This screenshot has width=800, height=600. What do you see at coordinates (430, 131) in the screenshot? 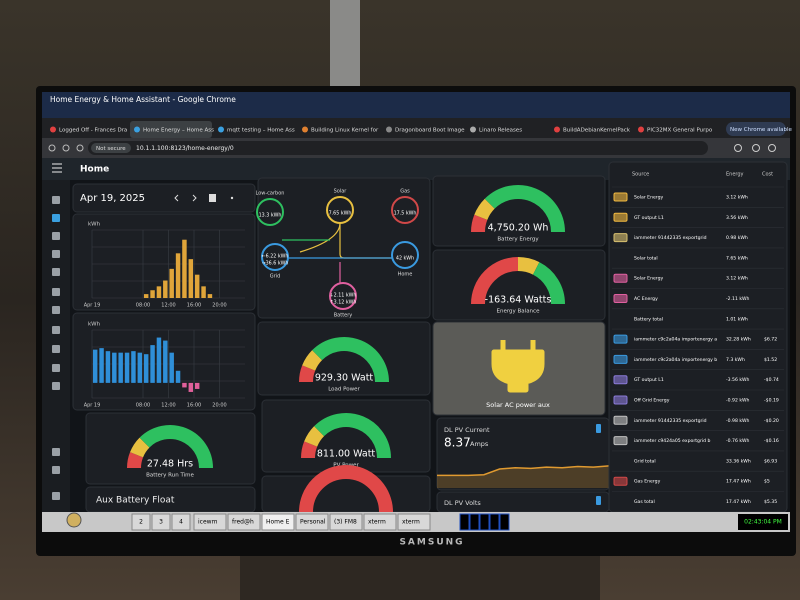
I see `tab-title: Dragonboard Boot Image` at bounding box center [430, 131].